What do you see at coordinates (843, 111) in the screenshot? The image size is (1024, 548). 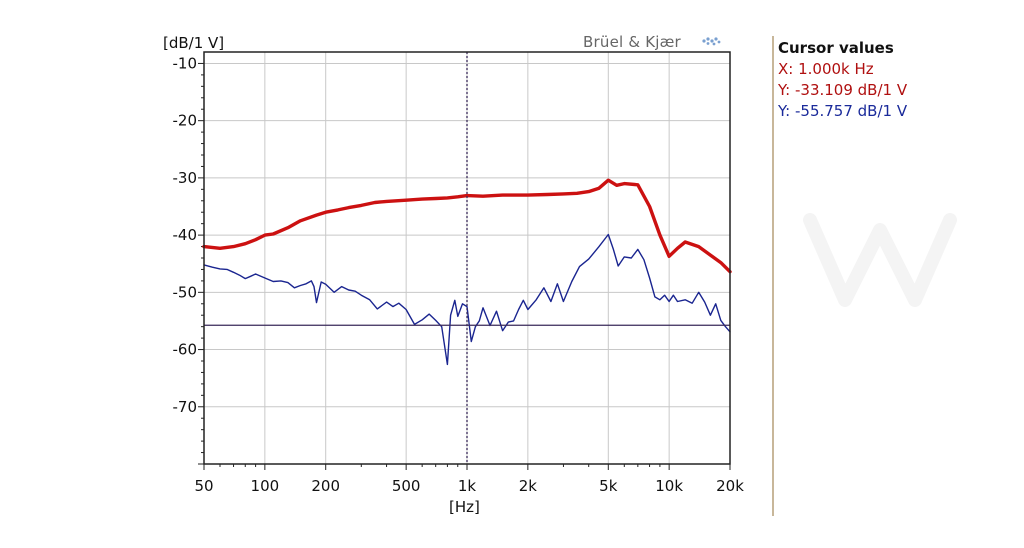 I see `cursor-y2-value: Y: -55.757 dB/1 V` at bounding box center [843, 111].